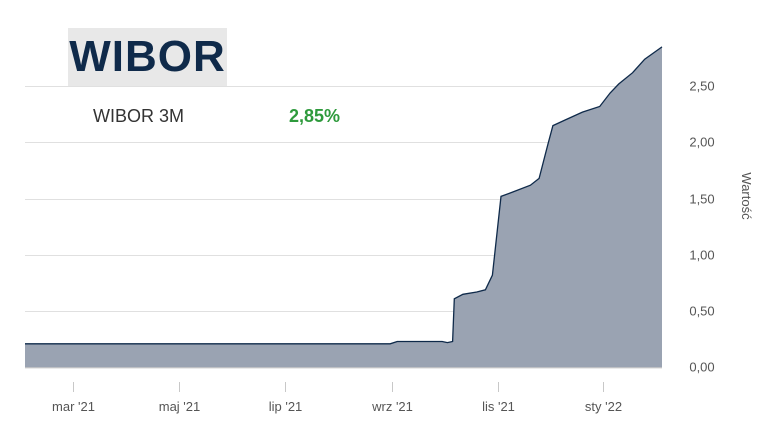  I want to click on wibor-logo: WIBOR, so click(147, 57).